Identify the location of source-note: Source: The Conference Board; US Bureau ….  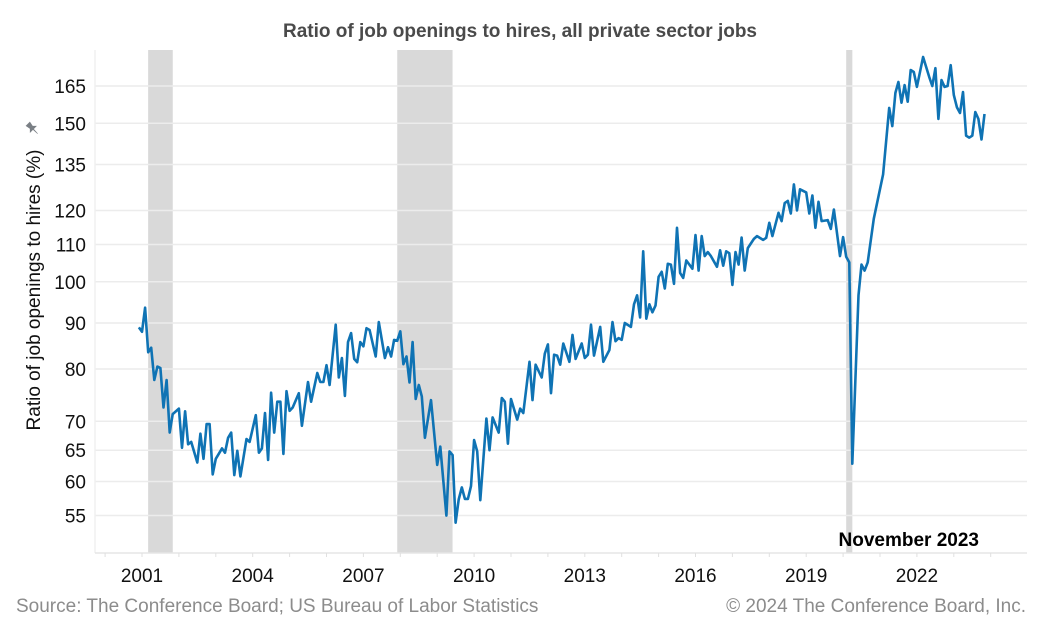
(277, 606).